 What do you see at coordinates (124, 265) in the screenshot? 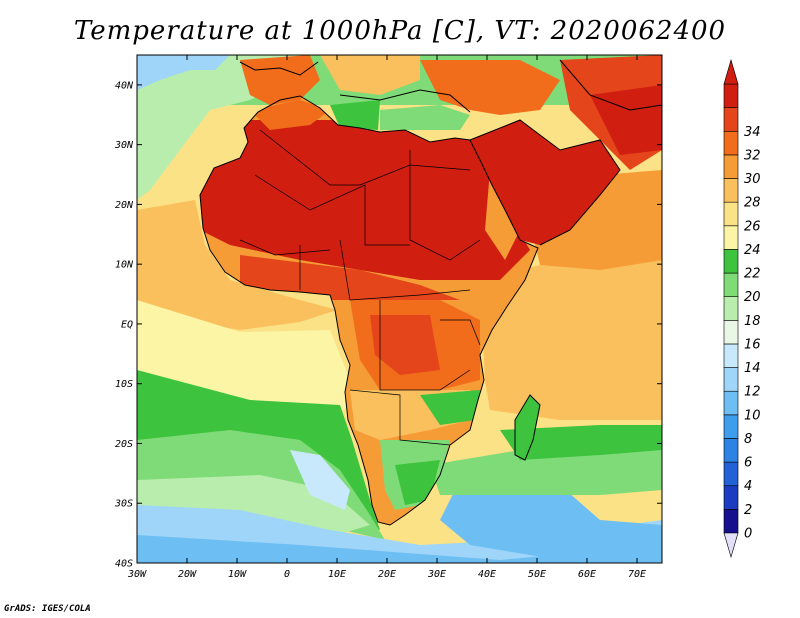
I see `lat-tick-label: 10N` at bounding box center [124, 265].